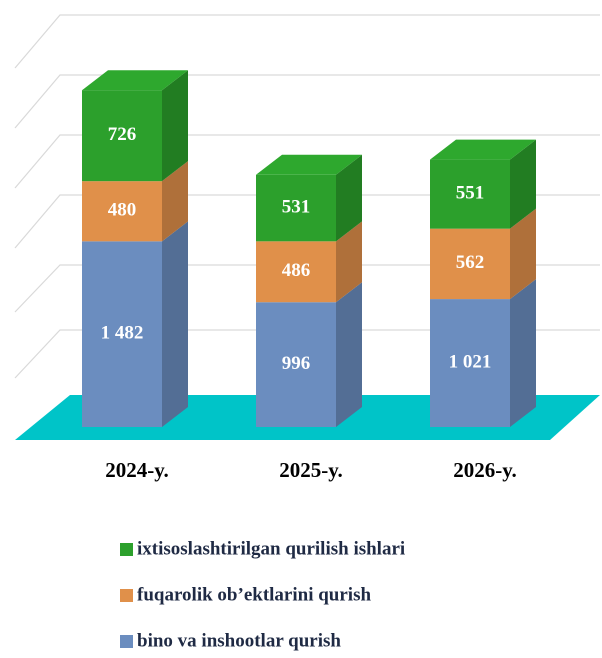 Image resolution: width=602 pixels, height=658 pixels. I want to click on data-label: 551, so click(470, 193).